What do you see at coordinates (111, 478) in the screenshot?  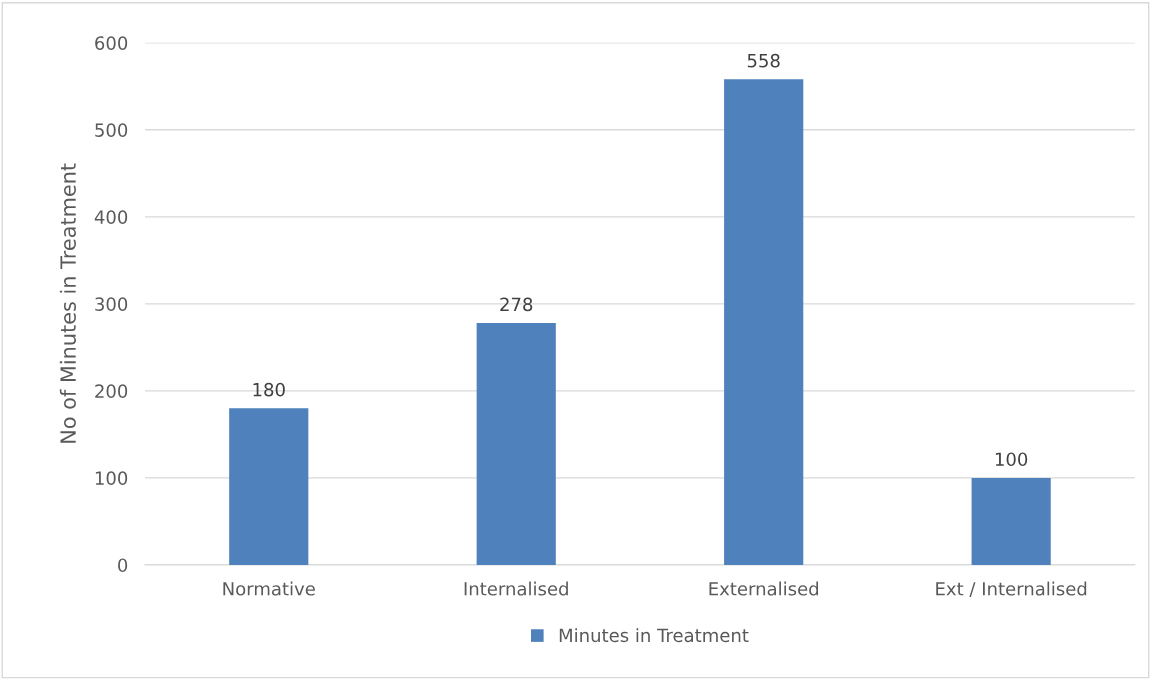 I see `y-tick-label: 100` at bounding box center [111, 478].